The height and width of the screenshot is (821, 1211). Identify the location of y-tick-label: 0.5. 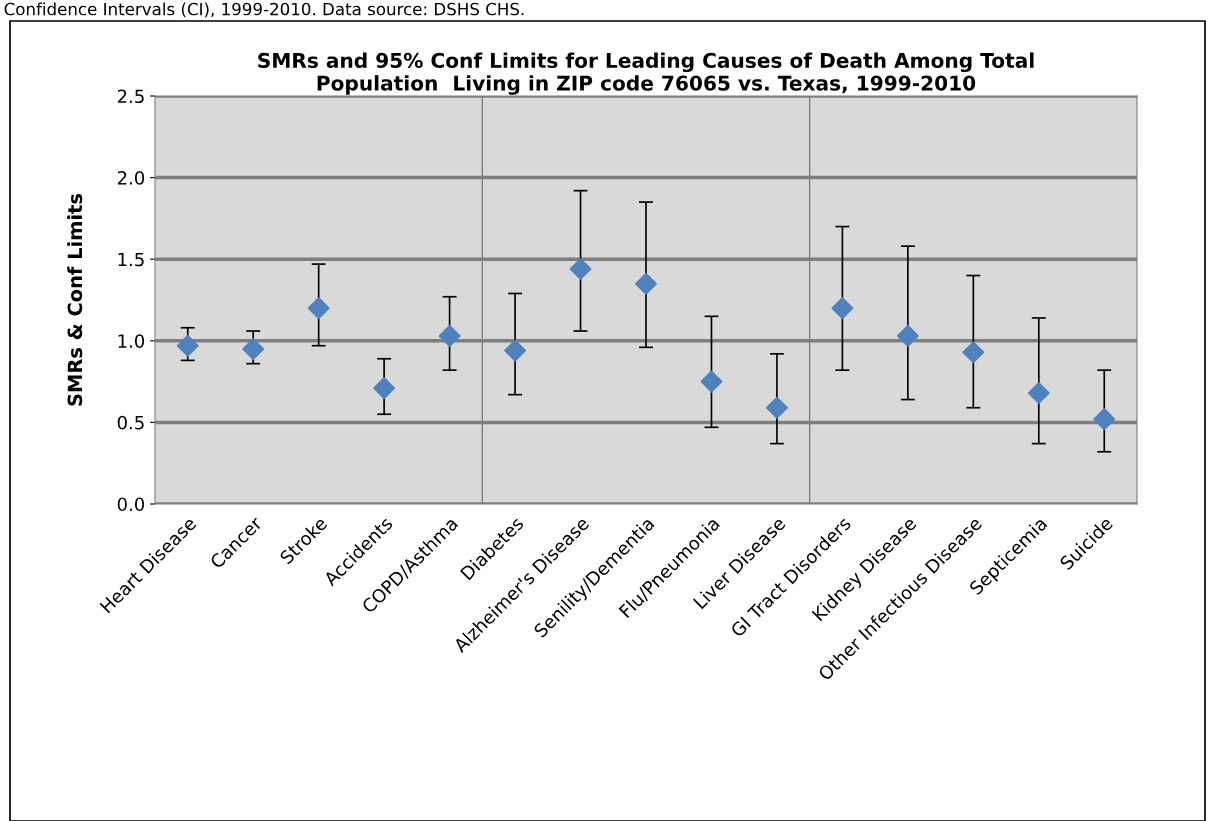
(130, 422).